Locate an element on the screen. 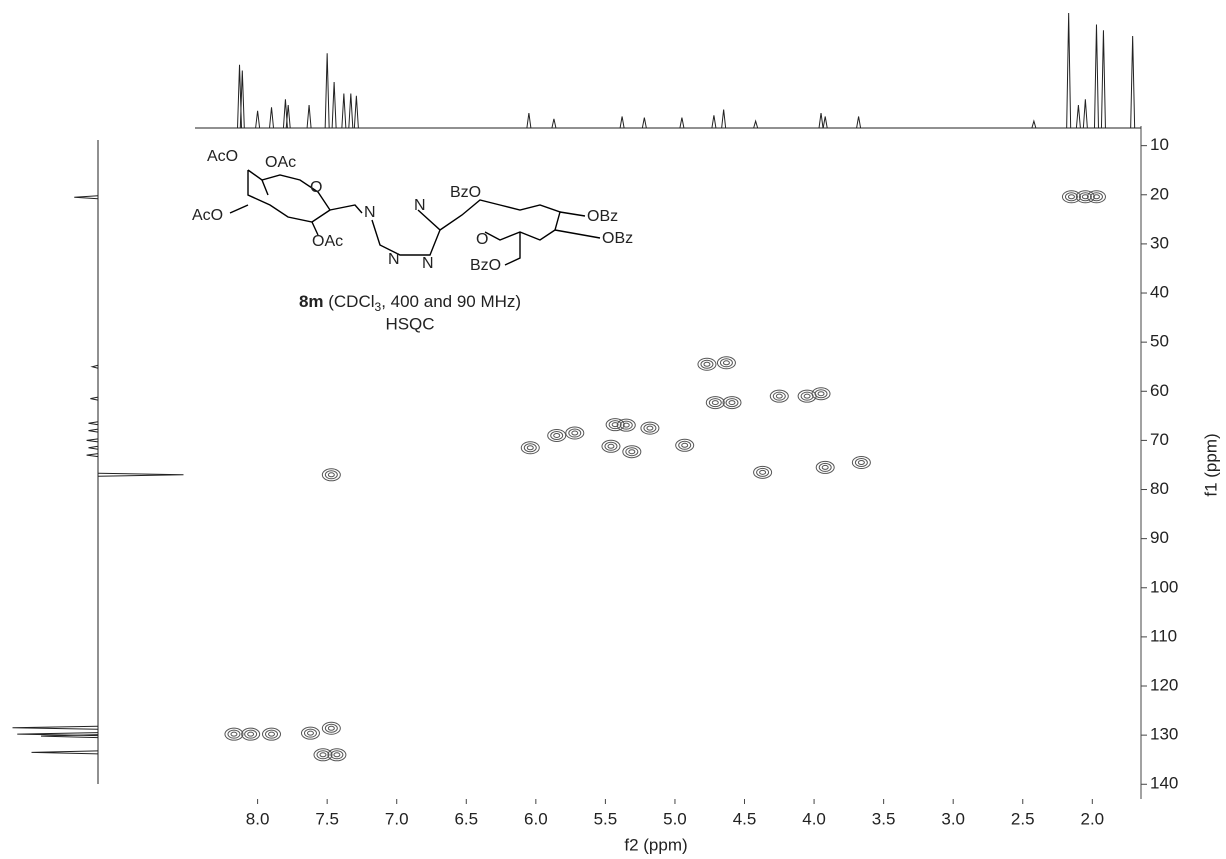 The height and width of the screenshot is (859, 1226). y-tick-label: 80 is located at coordinates (1159, 488).